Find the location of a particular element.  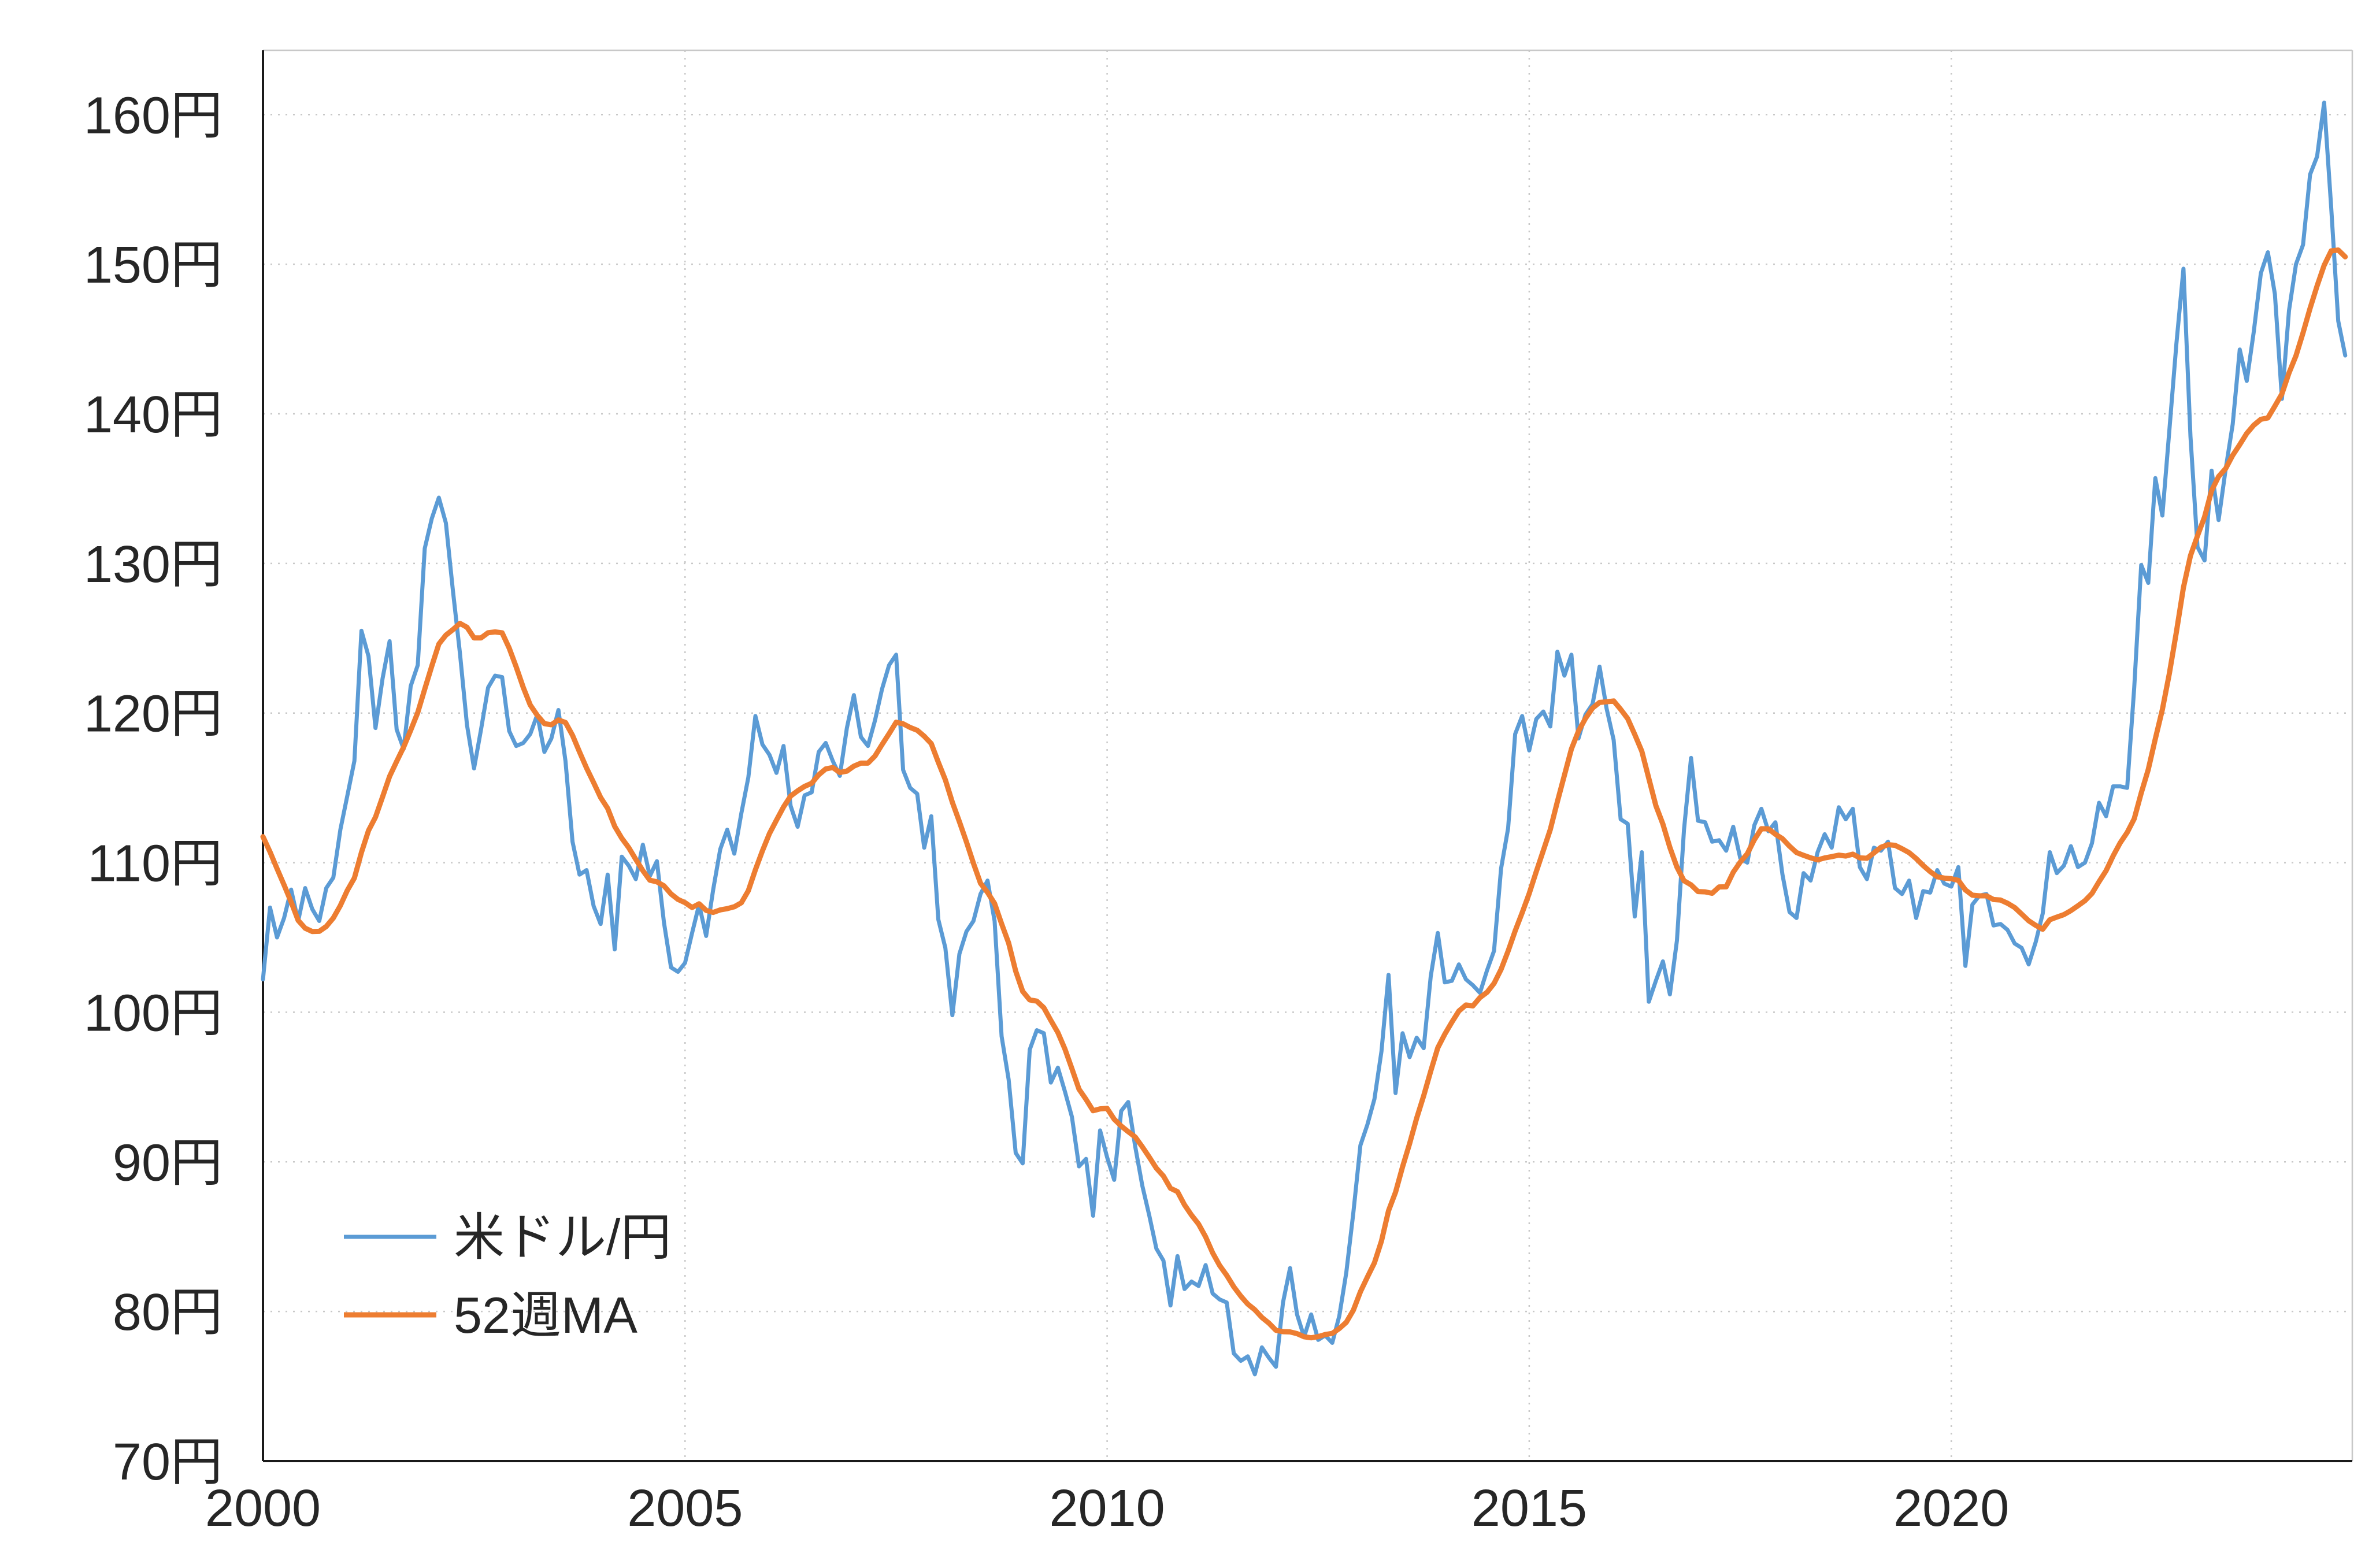

x-tick-label: 2020 is located at coordinates (1951, 1508).